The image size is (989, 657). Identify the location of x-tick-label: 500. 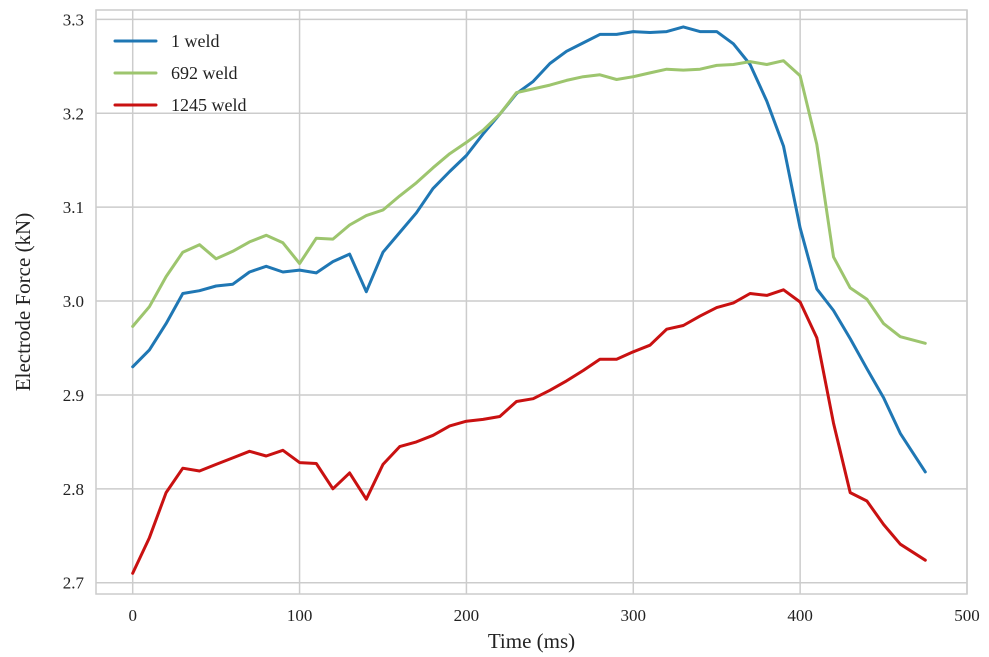
(967, 615).